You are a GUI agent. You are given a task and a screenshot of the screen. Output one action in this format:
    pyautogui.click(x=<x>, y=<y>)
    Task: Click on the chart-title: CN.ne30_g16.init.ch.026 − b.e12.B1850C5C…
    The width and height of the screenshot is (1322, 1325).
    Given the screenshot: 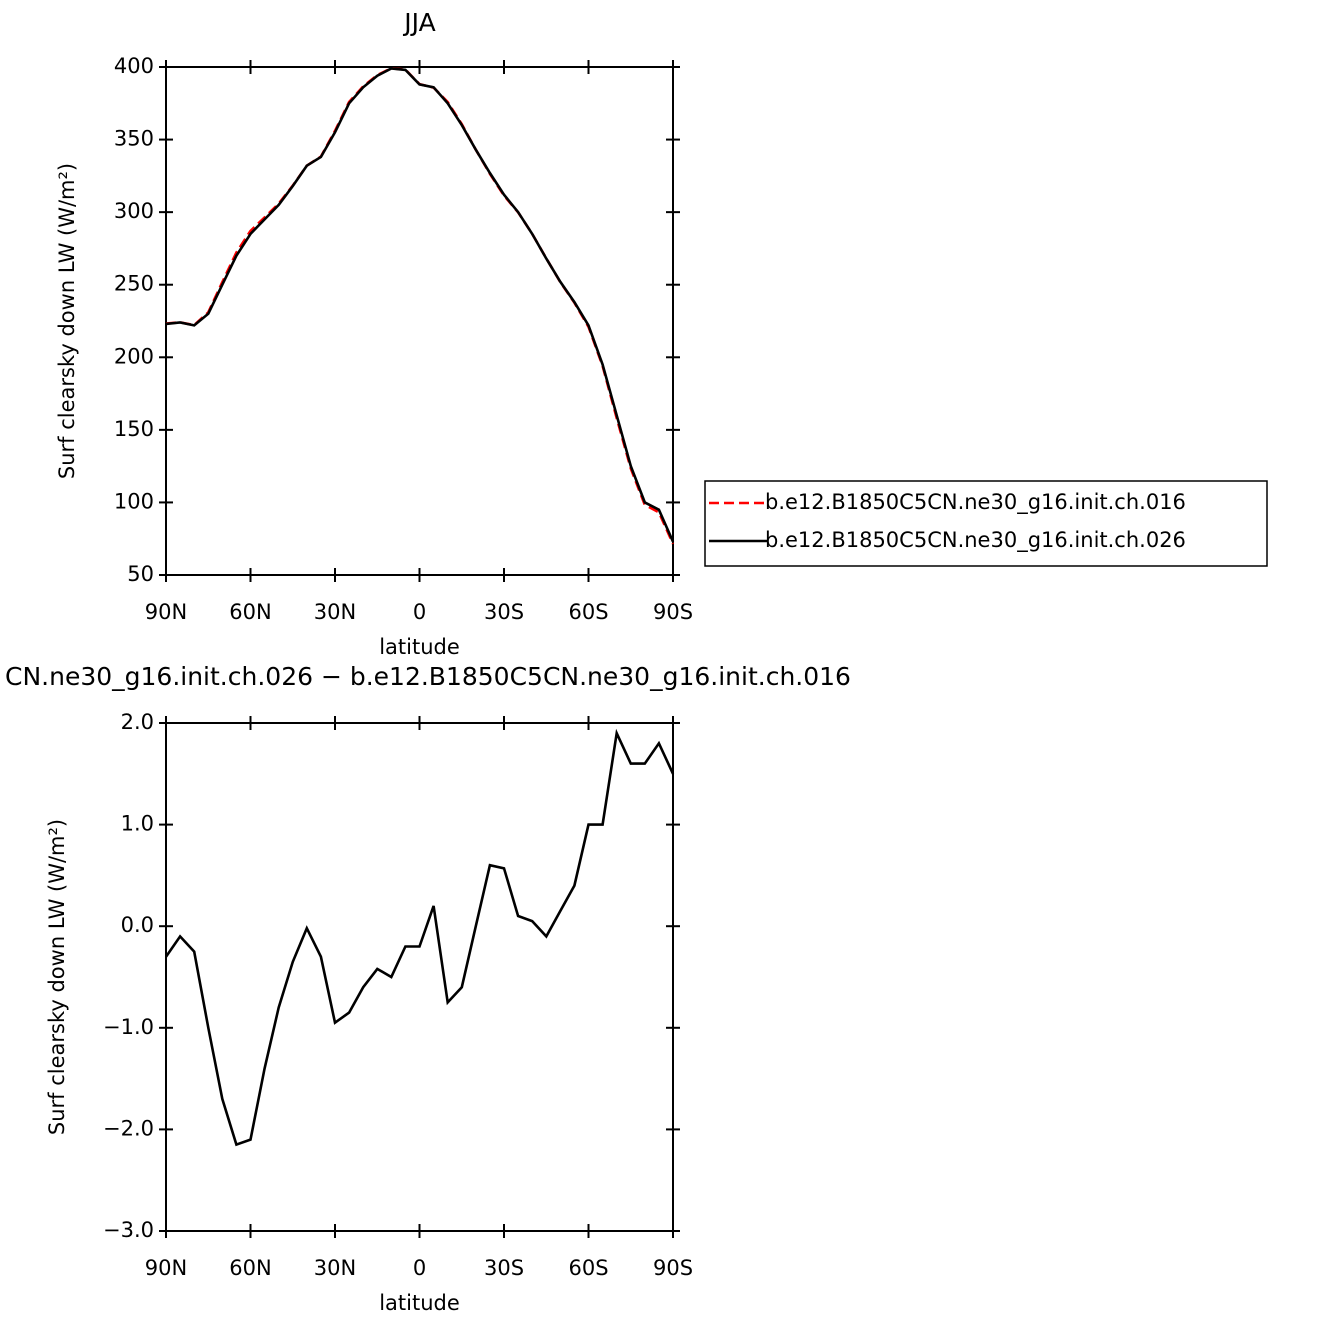 What is the action you would take?
    pyautogui.click(x=428, y=676)
    